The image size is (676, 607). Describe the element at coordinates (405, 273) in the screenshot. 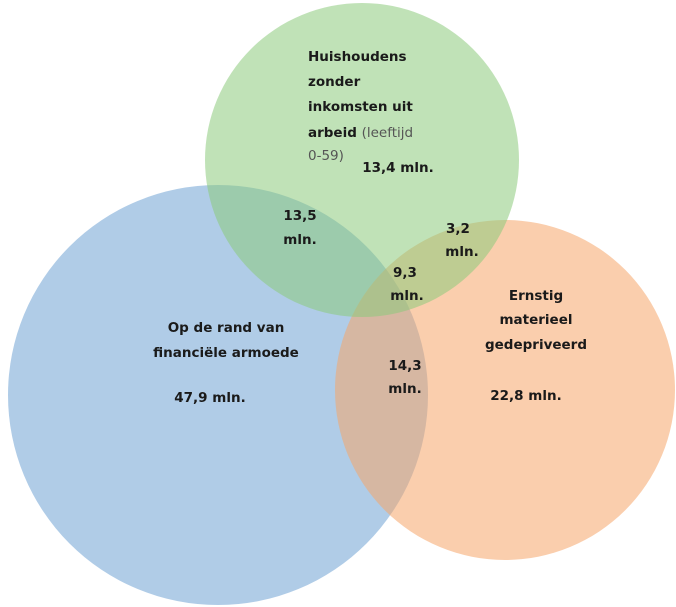

I see `intersection-value: 9,3` at that location.